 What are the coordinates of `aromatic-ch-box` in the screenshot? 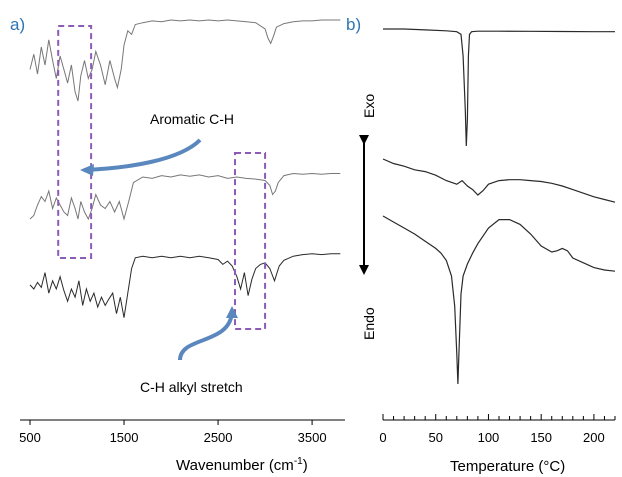 It's located at (75, 142).